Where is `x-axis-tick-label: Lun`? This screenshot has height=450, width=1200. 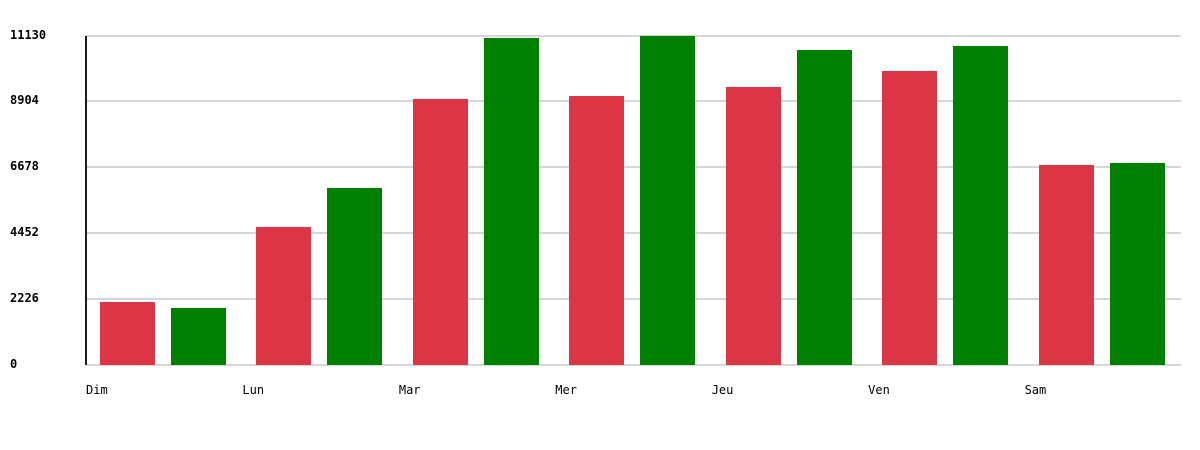 x-axis-tick-label: Lun is located at coordinates (253, 390).